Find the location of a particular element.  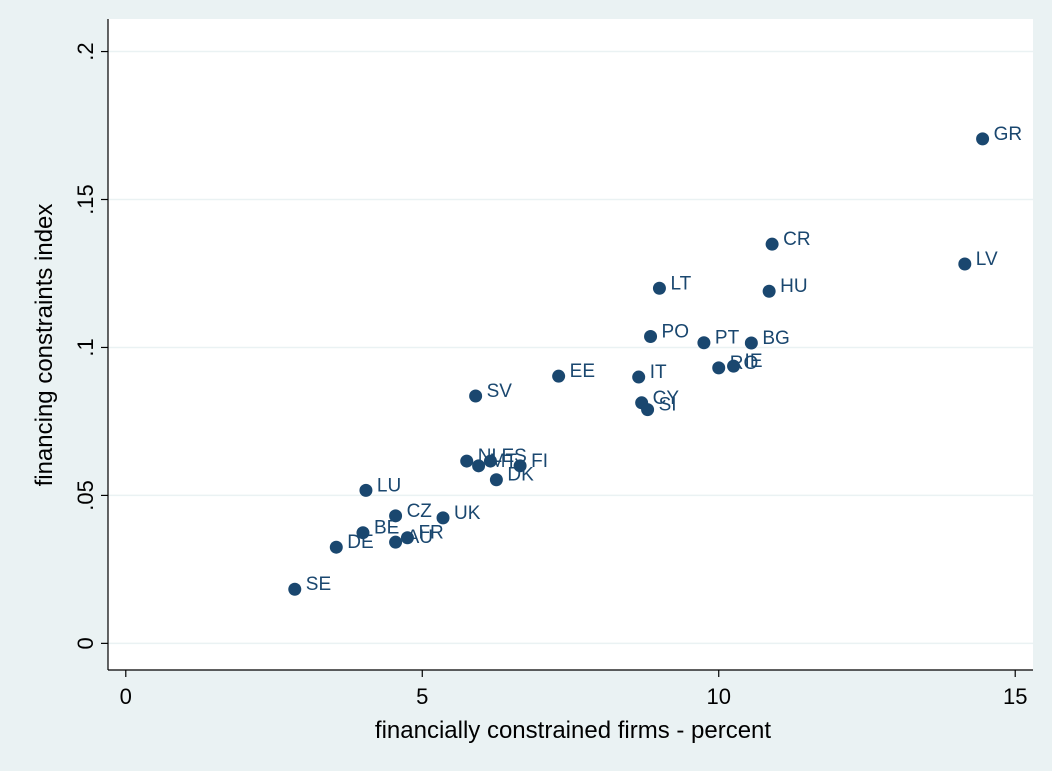

y-axis-title: financing constraints index is located at coordinates (44, 345).